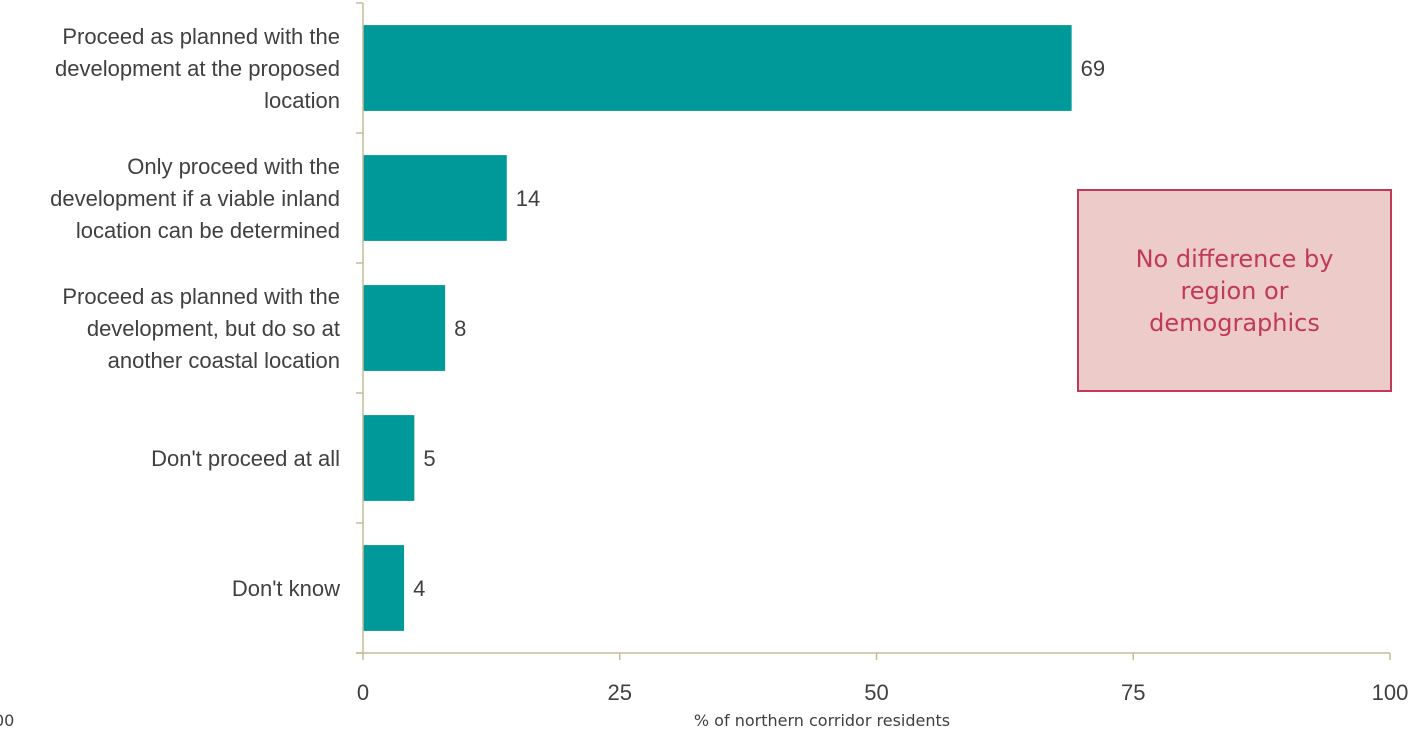  I want to click on tick-labels: 0 25 50 75 100, so click(882, 692).